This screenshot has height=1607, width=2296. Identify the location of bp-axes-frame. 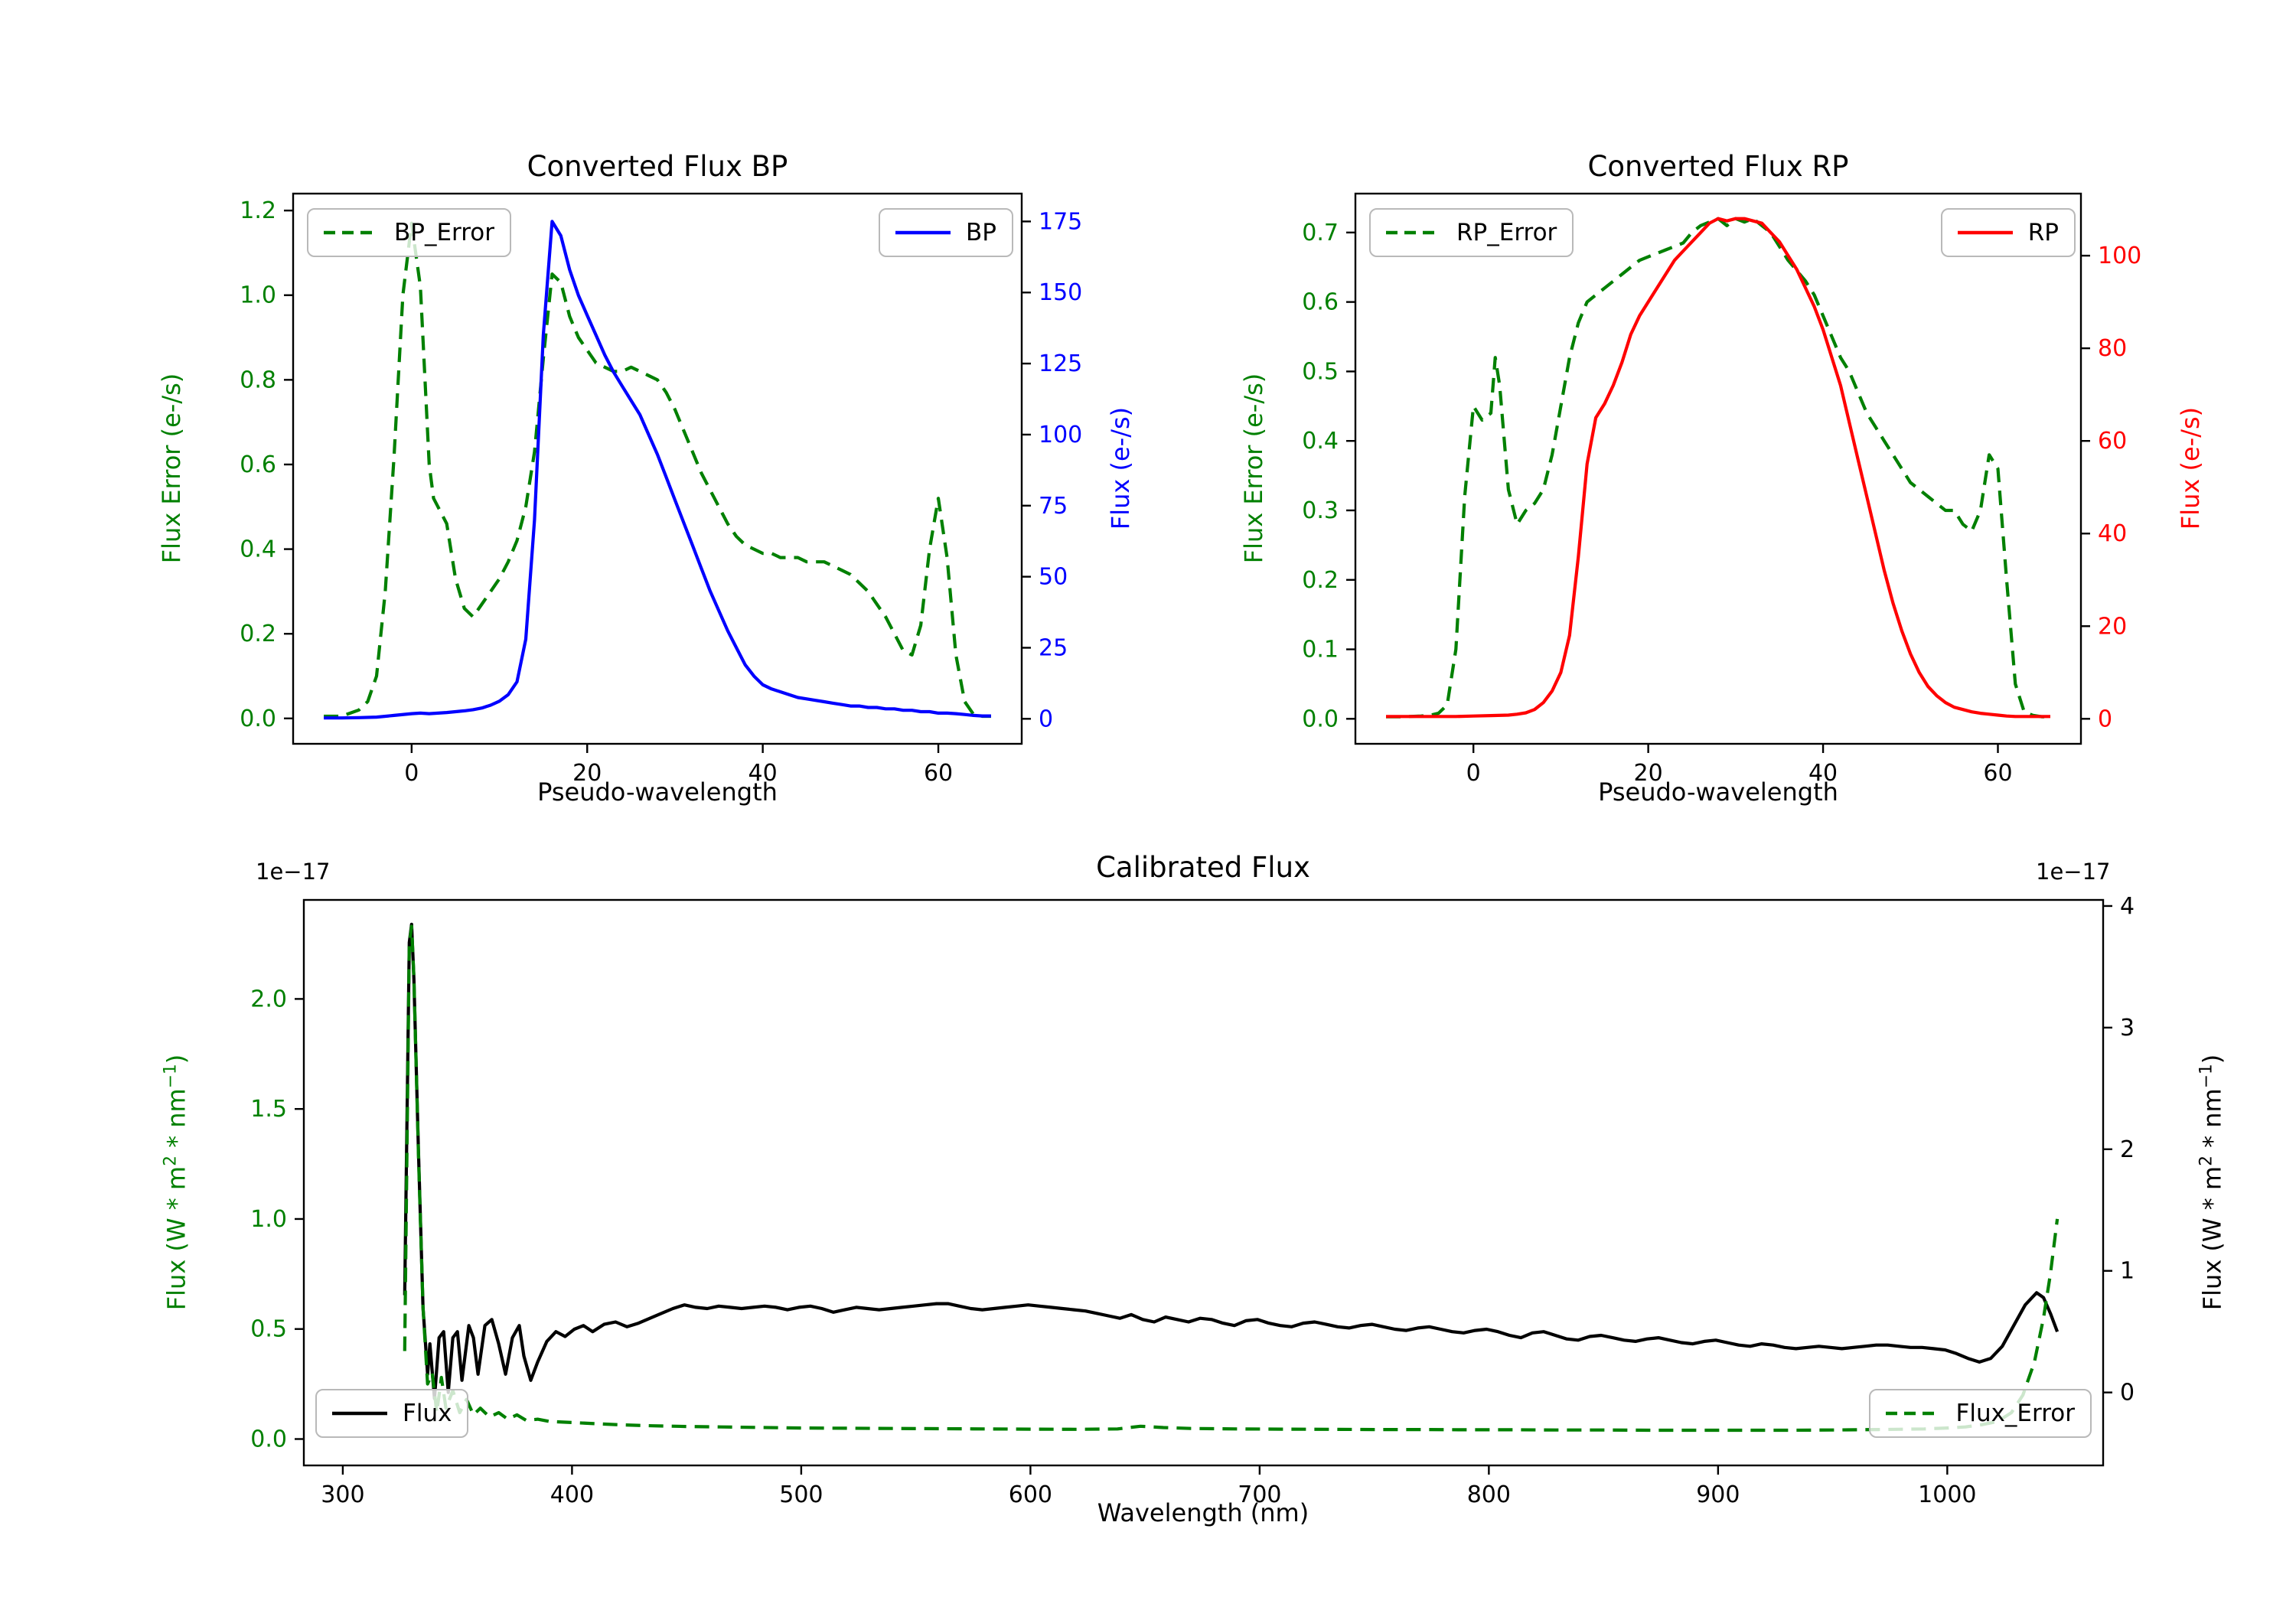
(657, 469).